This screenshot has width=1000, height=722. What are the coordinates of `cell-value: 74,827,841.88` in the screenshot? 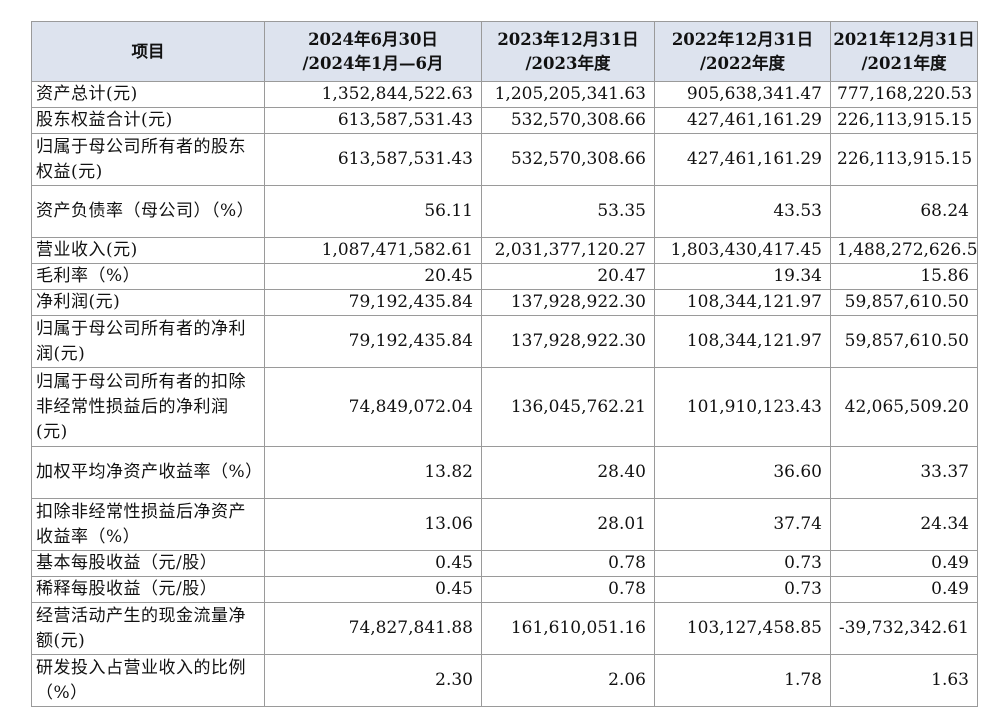 It's located at (373, 628).